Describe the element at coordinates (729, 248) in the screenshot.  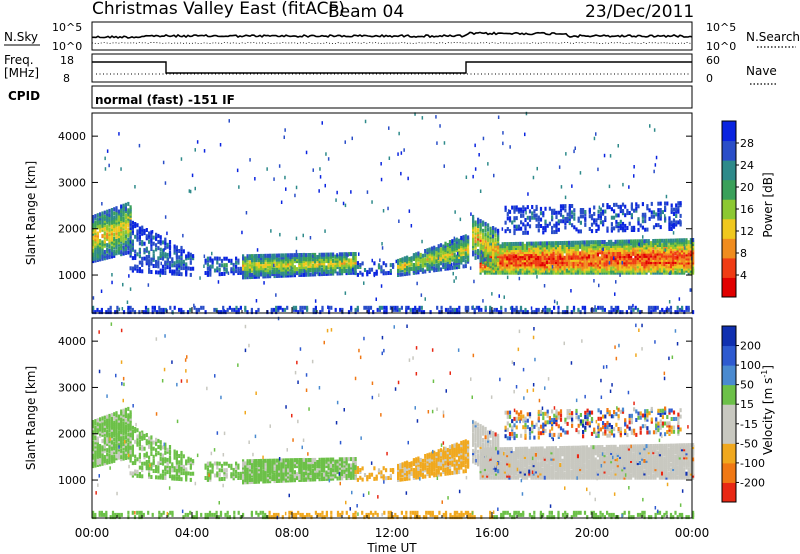
I see `power-colorbar-segment` at that location.